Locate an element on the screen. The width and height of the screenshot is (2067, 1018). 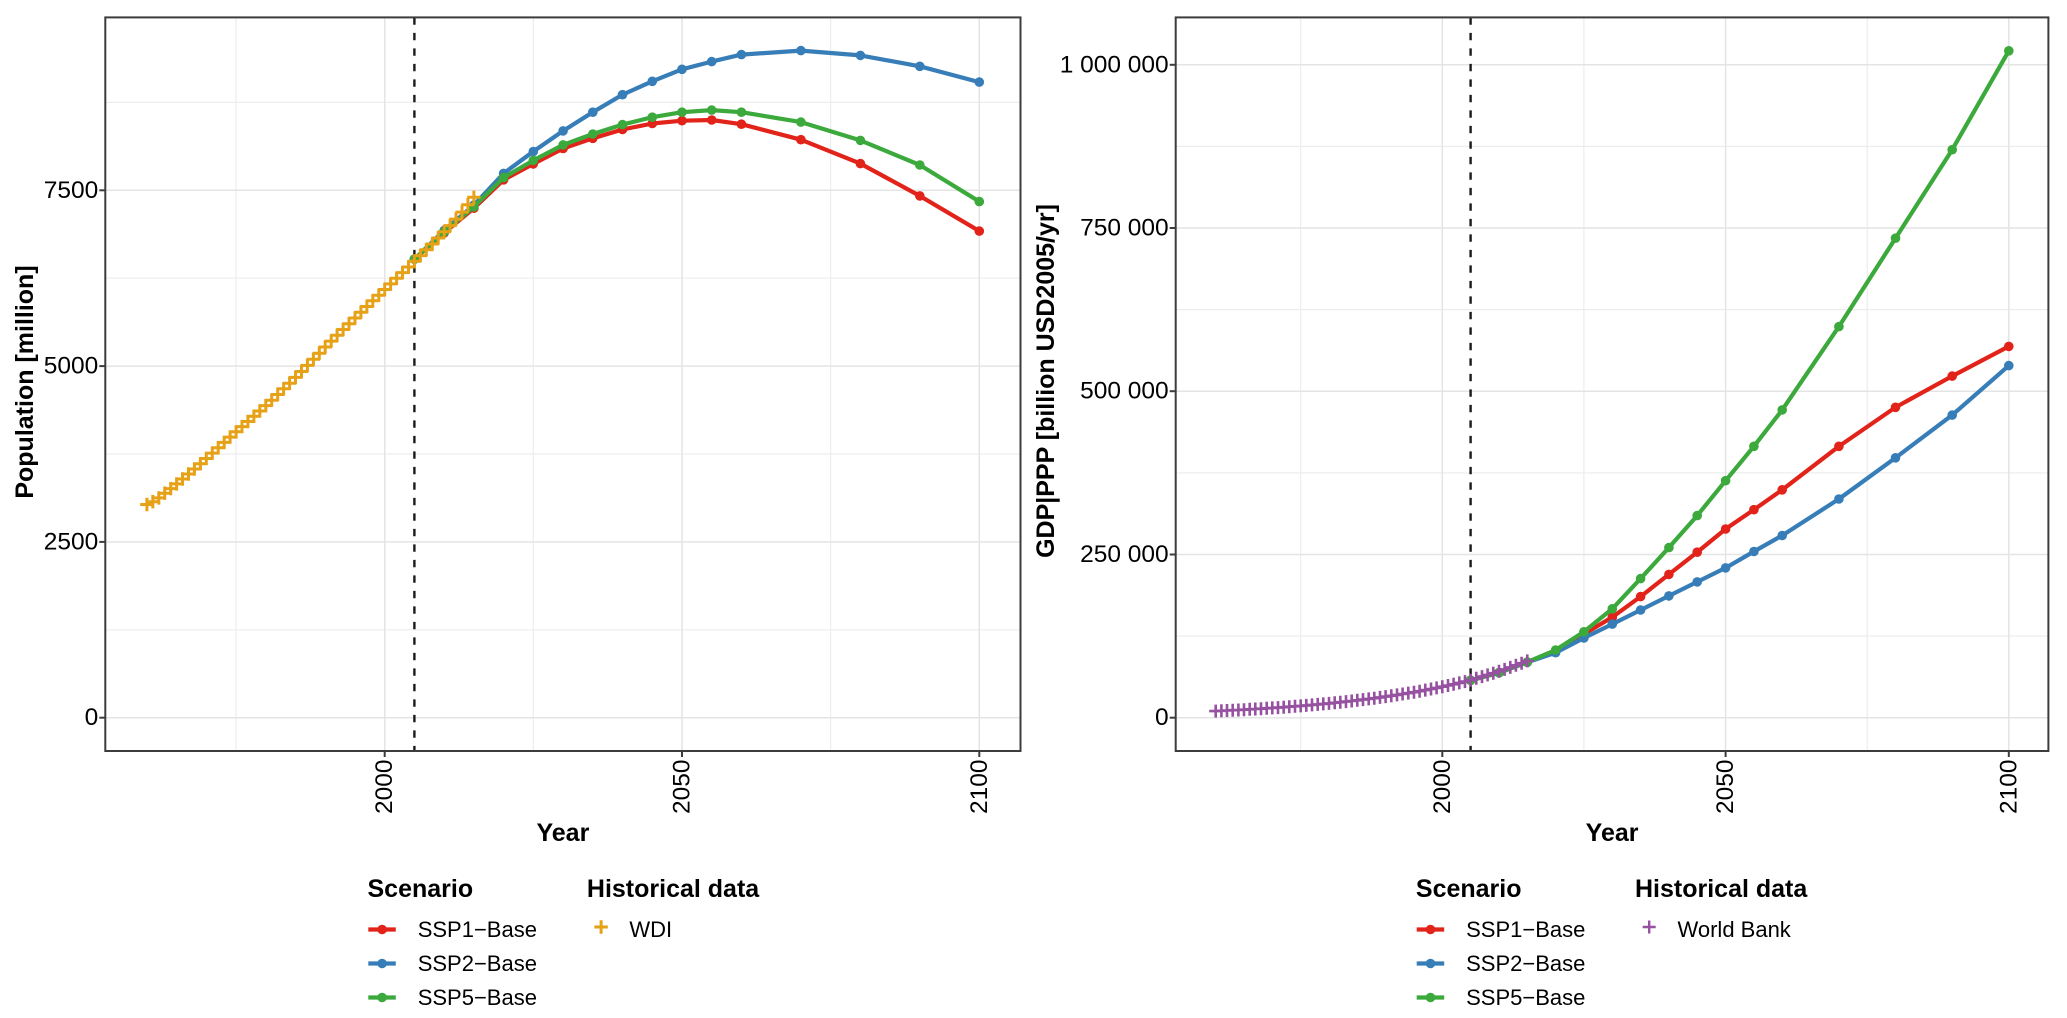
svg-text: 1 000 000 is located at coordinates (1114, 64).